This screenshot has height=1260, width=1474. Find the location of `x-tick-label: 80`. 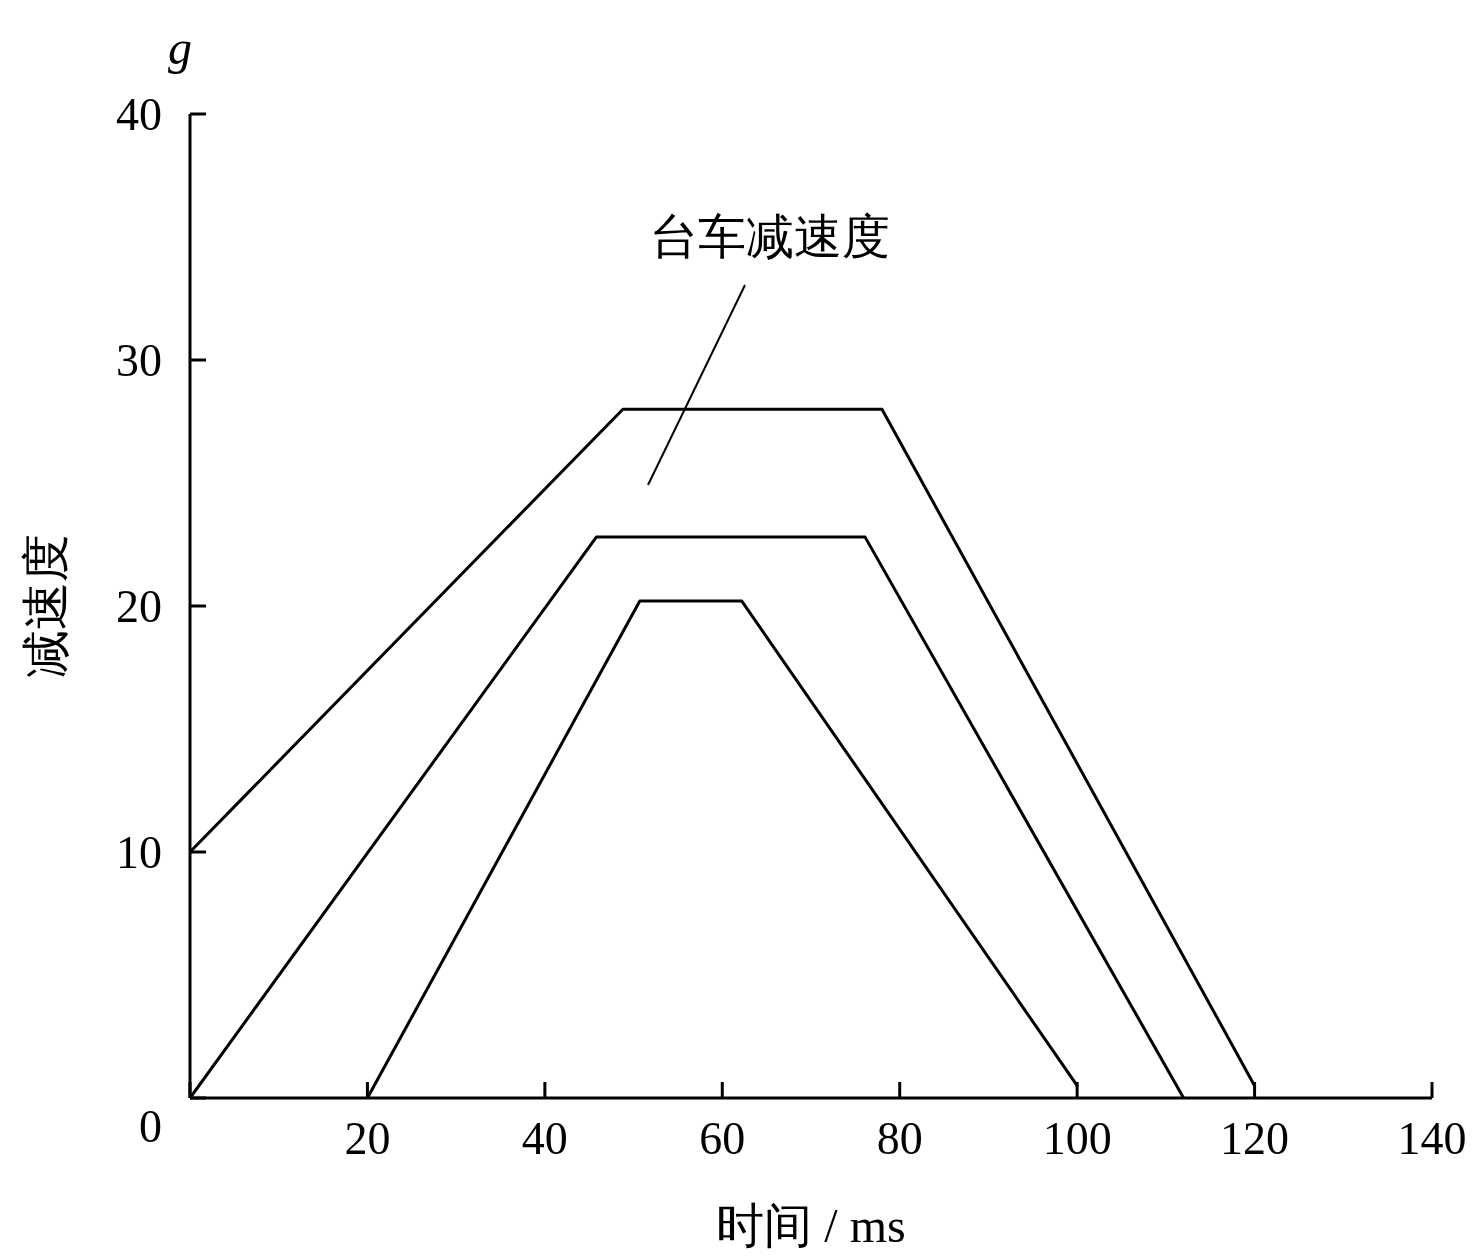

x-tick-label: 80 is located at coordinates (899, 1138).